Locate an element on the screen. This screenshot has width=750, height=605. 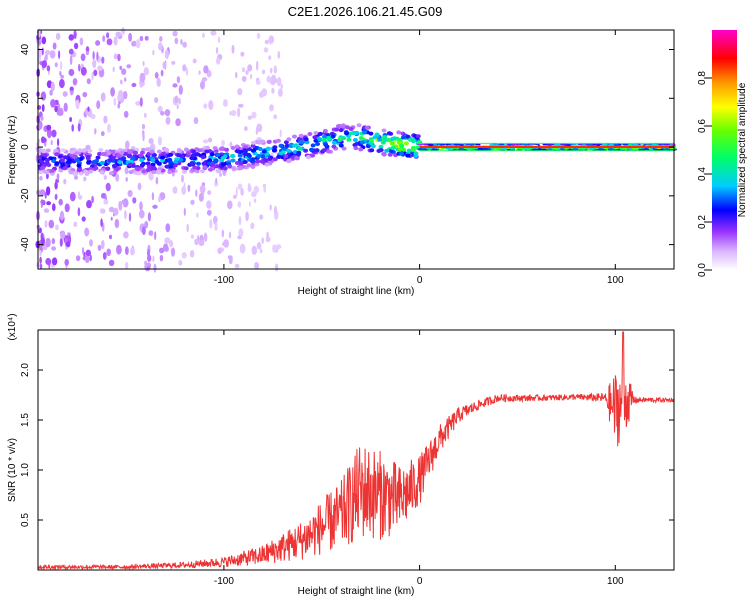
spectrogram-y-tick-label: -40 is located at coordinates (25, 244).